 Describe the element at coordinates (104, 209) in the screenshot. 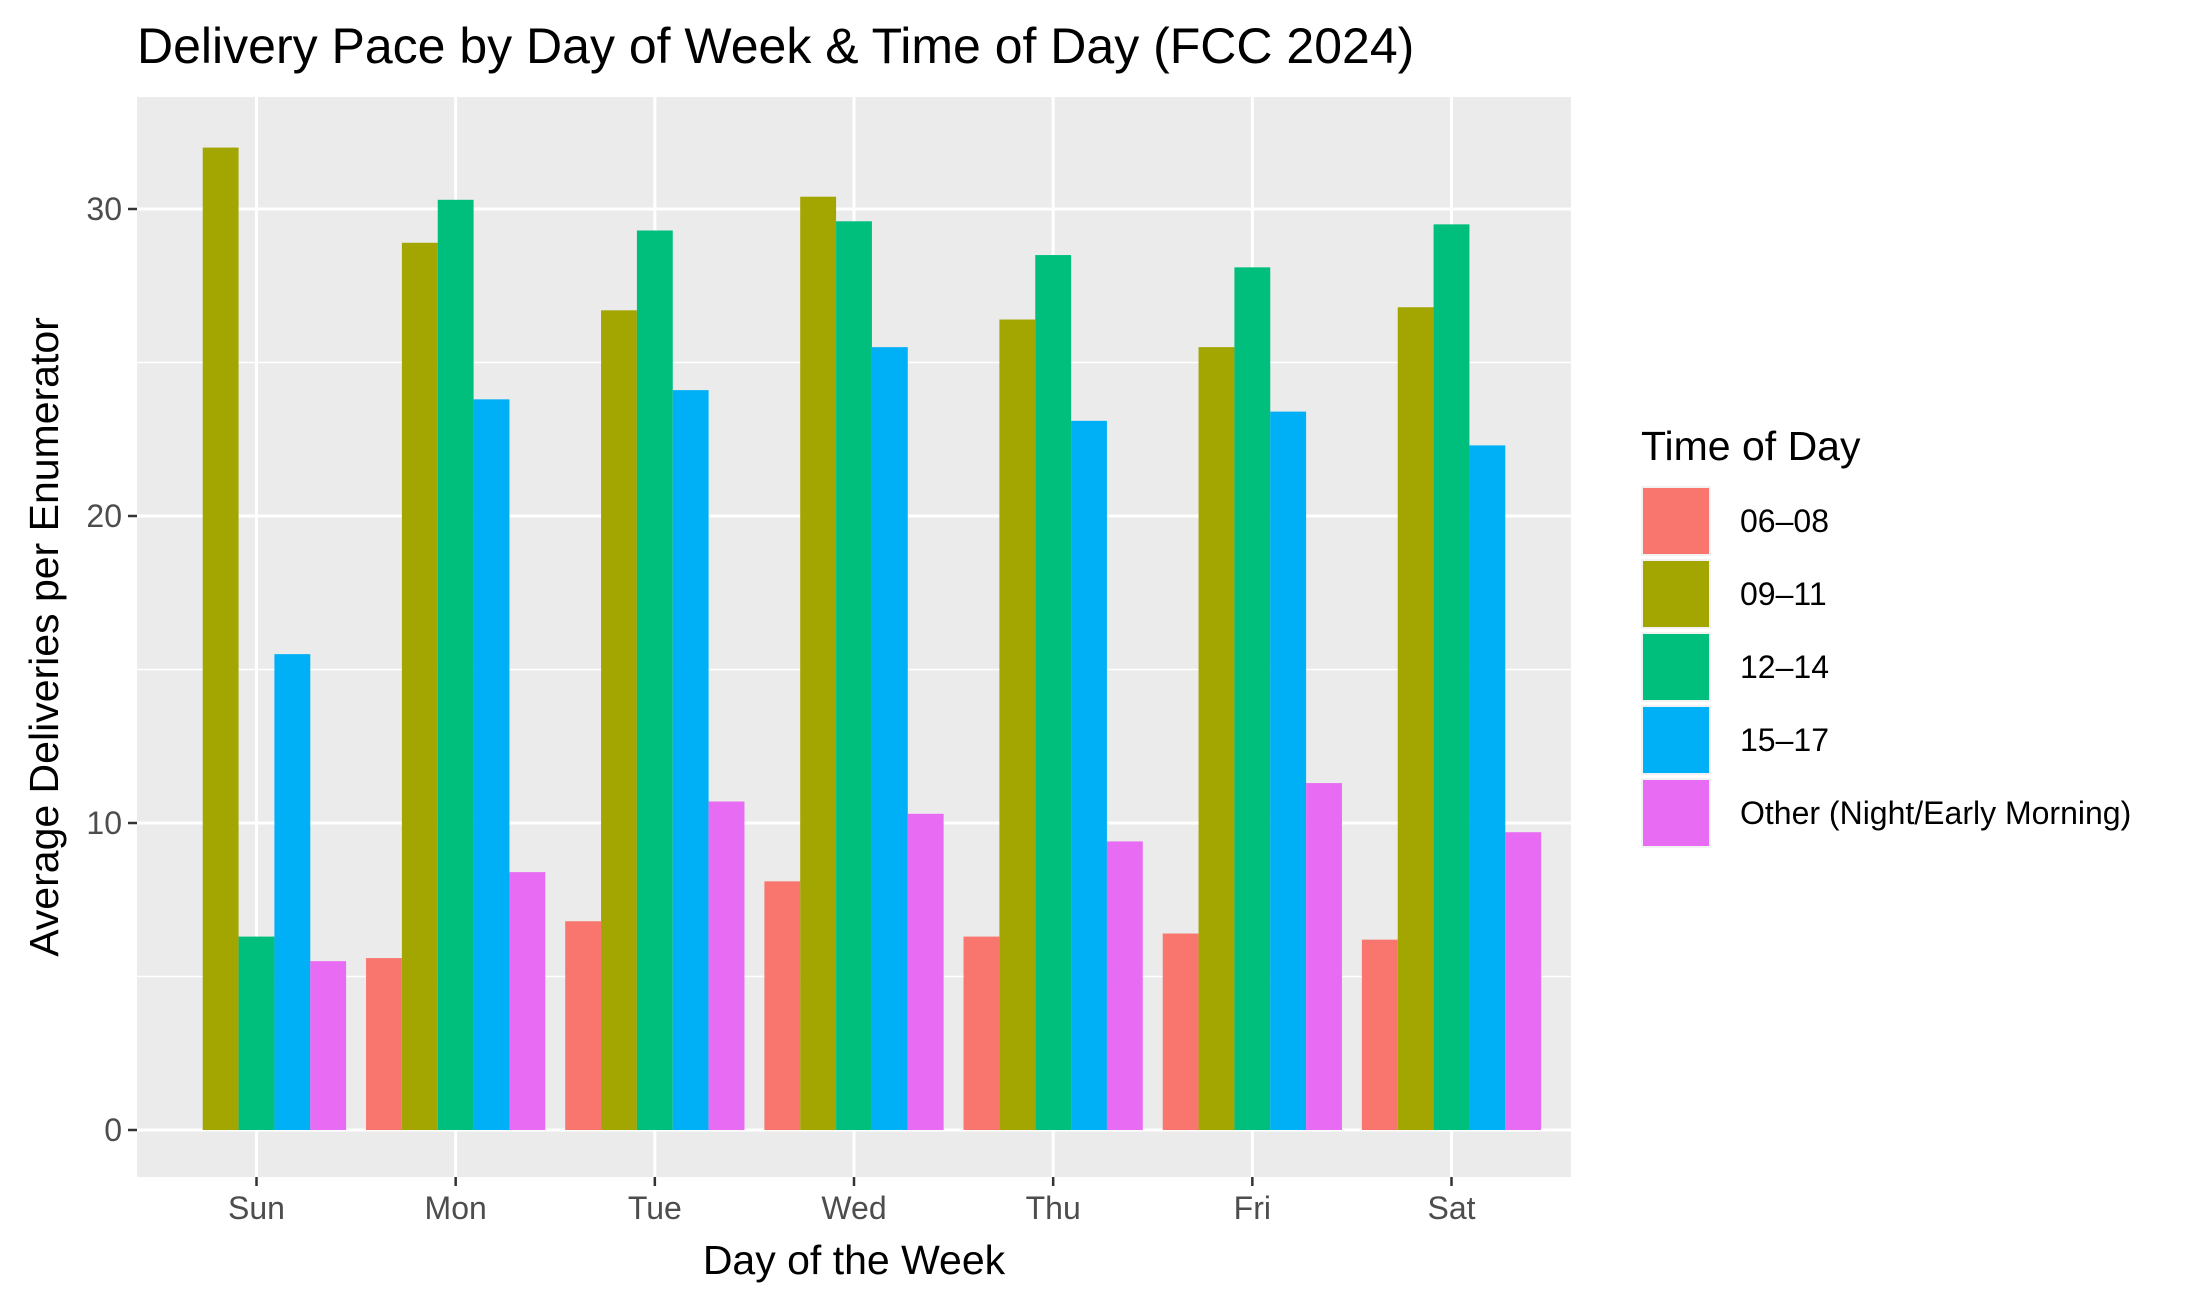

I see `y-tick-label: 30` at that location.